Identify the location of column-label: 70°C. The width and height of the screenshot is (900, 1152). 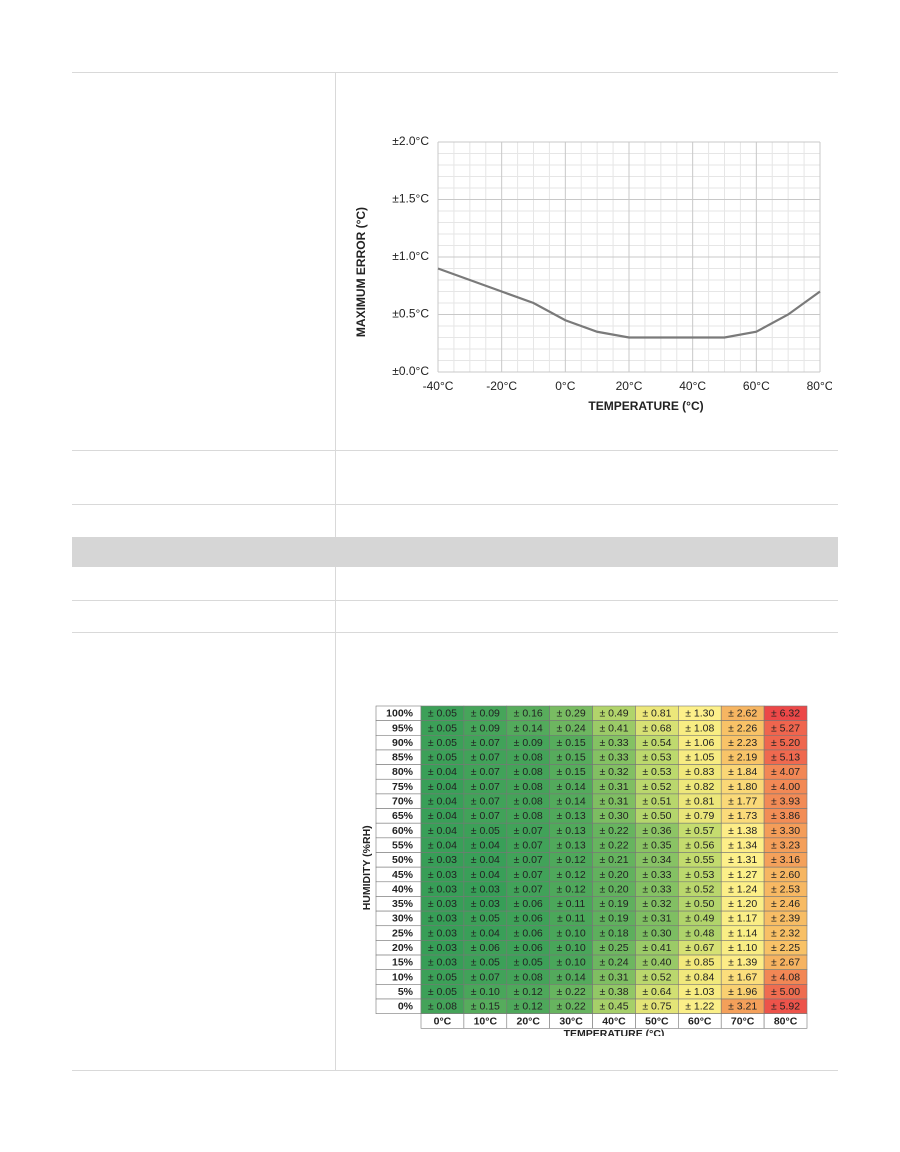
(743, 1021).